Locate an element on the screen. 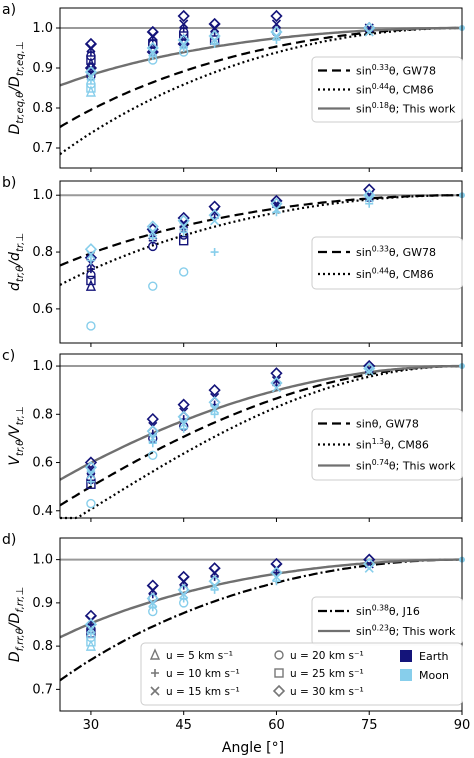  legend-body-label: Earth is located at coordinates (434, 656).